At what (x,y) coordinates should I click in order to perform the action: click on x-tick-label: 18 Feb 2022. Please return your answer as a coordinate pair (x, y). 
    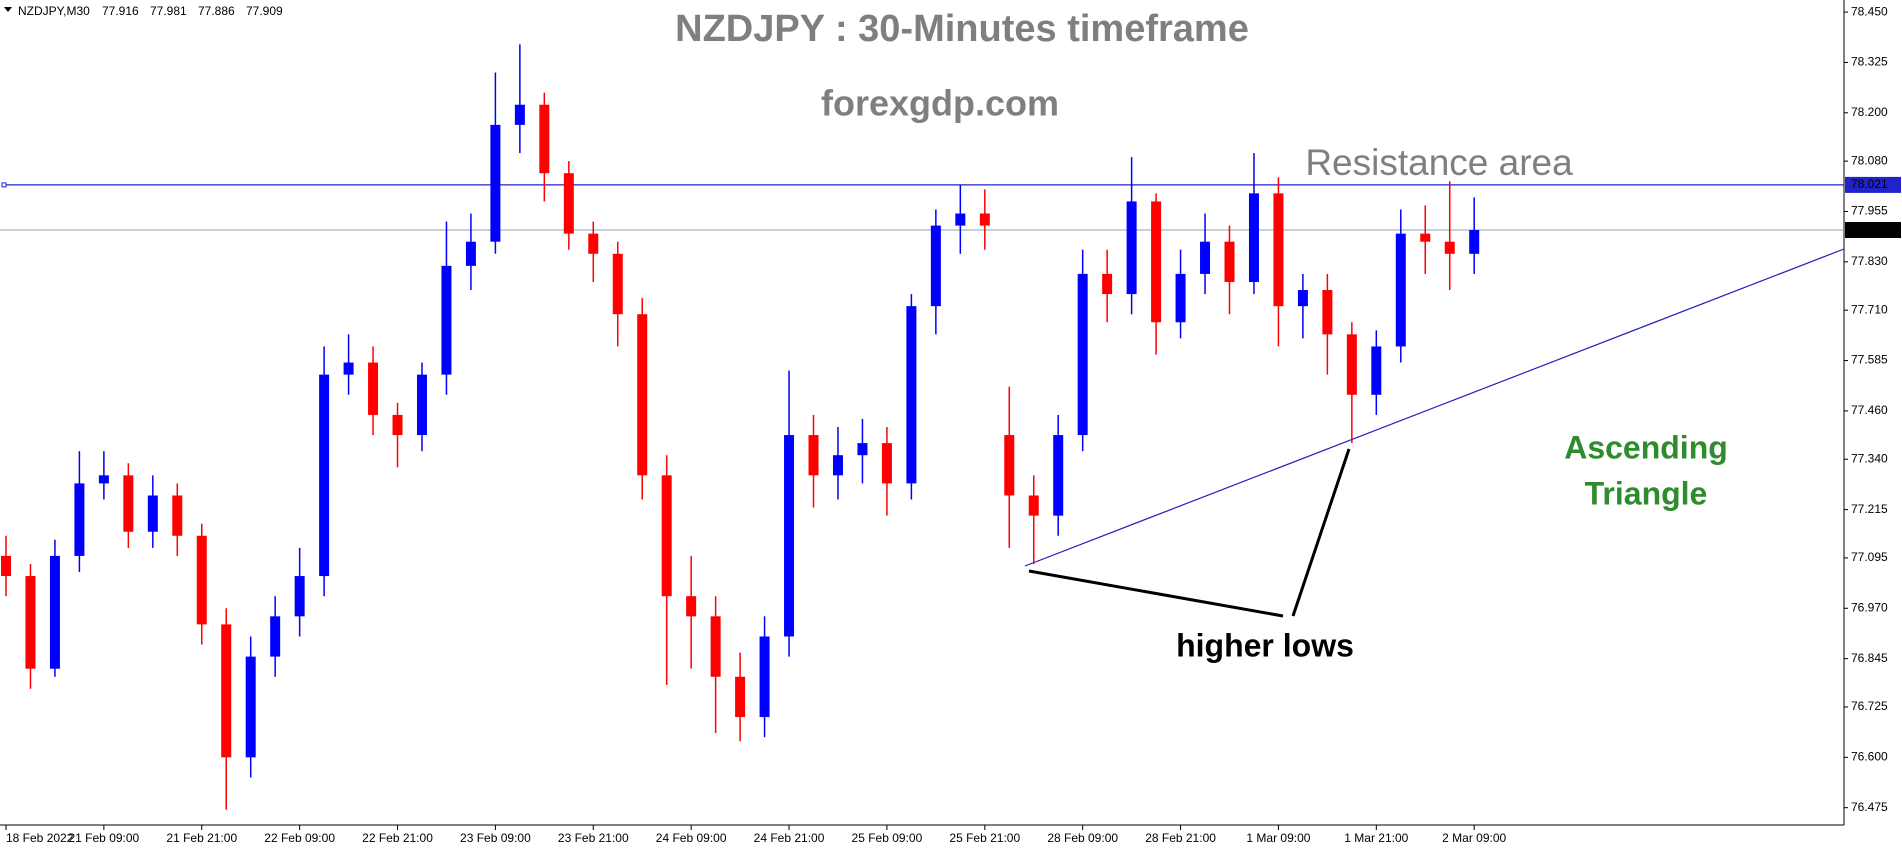
    Looking at the image, I should click on (40, 838).